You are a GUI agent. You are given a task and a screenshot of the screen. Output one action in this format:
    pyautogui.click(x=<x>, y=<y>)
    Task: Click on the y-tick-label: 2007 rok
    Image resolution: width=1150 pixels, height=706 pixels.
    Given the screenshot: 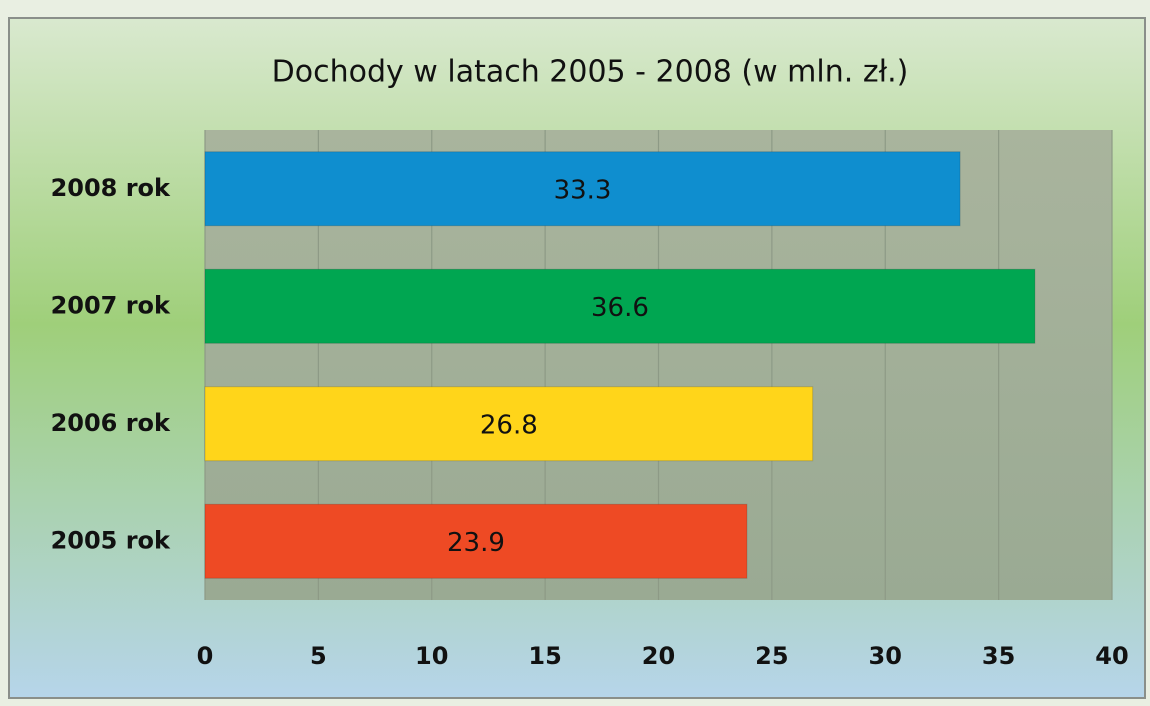 What is the action you would take?
    pyautogui.click(x=111, y=305)
    